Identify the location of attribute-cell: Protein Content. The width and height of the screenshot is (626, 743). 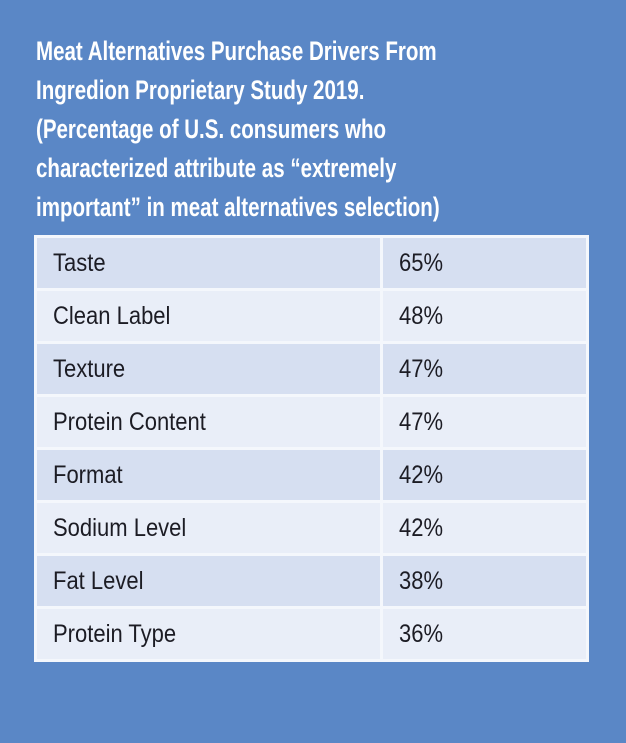
(208, 422).